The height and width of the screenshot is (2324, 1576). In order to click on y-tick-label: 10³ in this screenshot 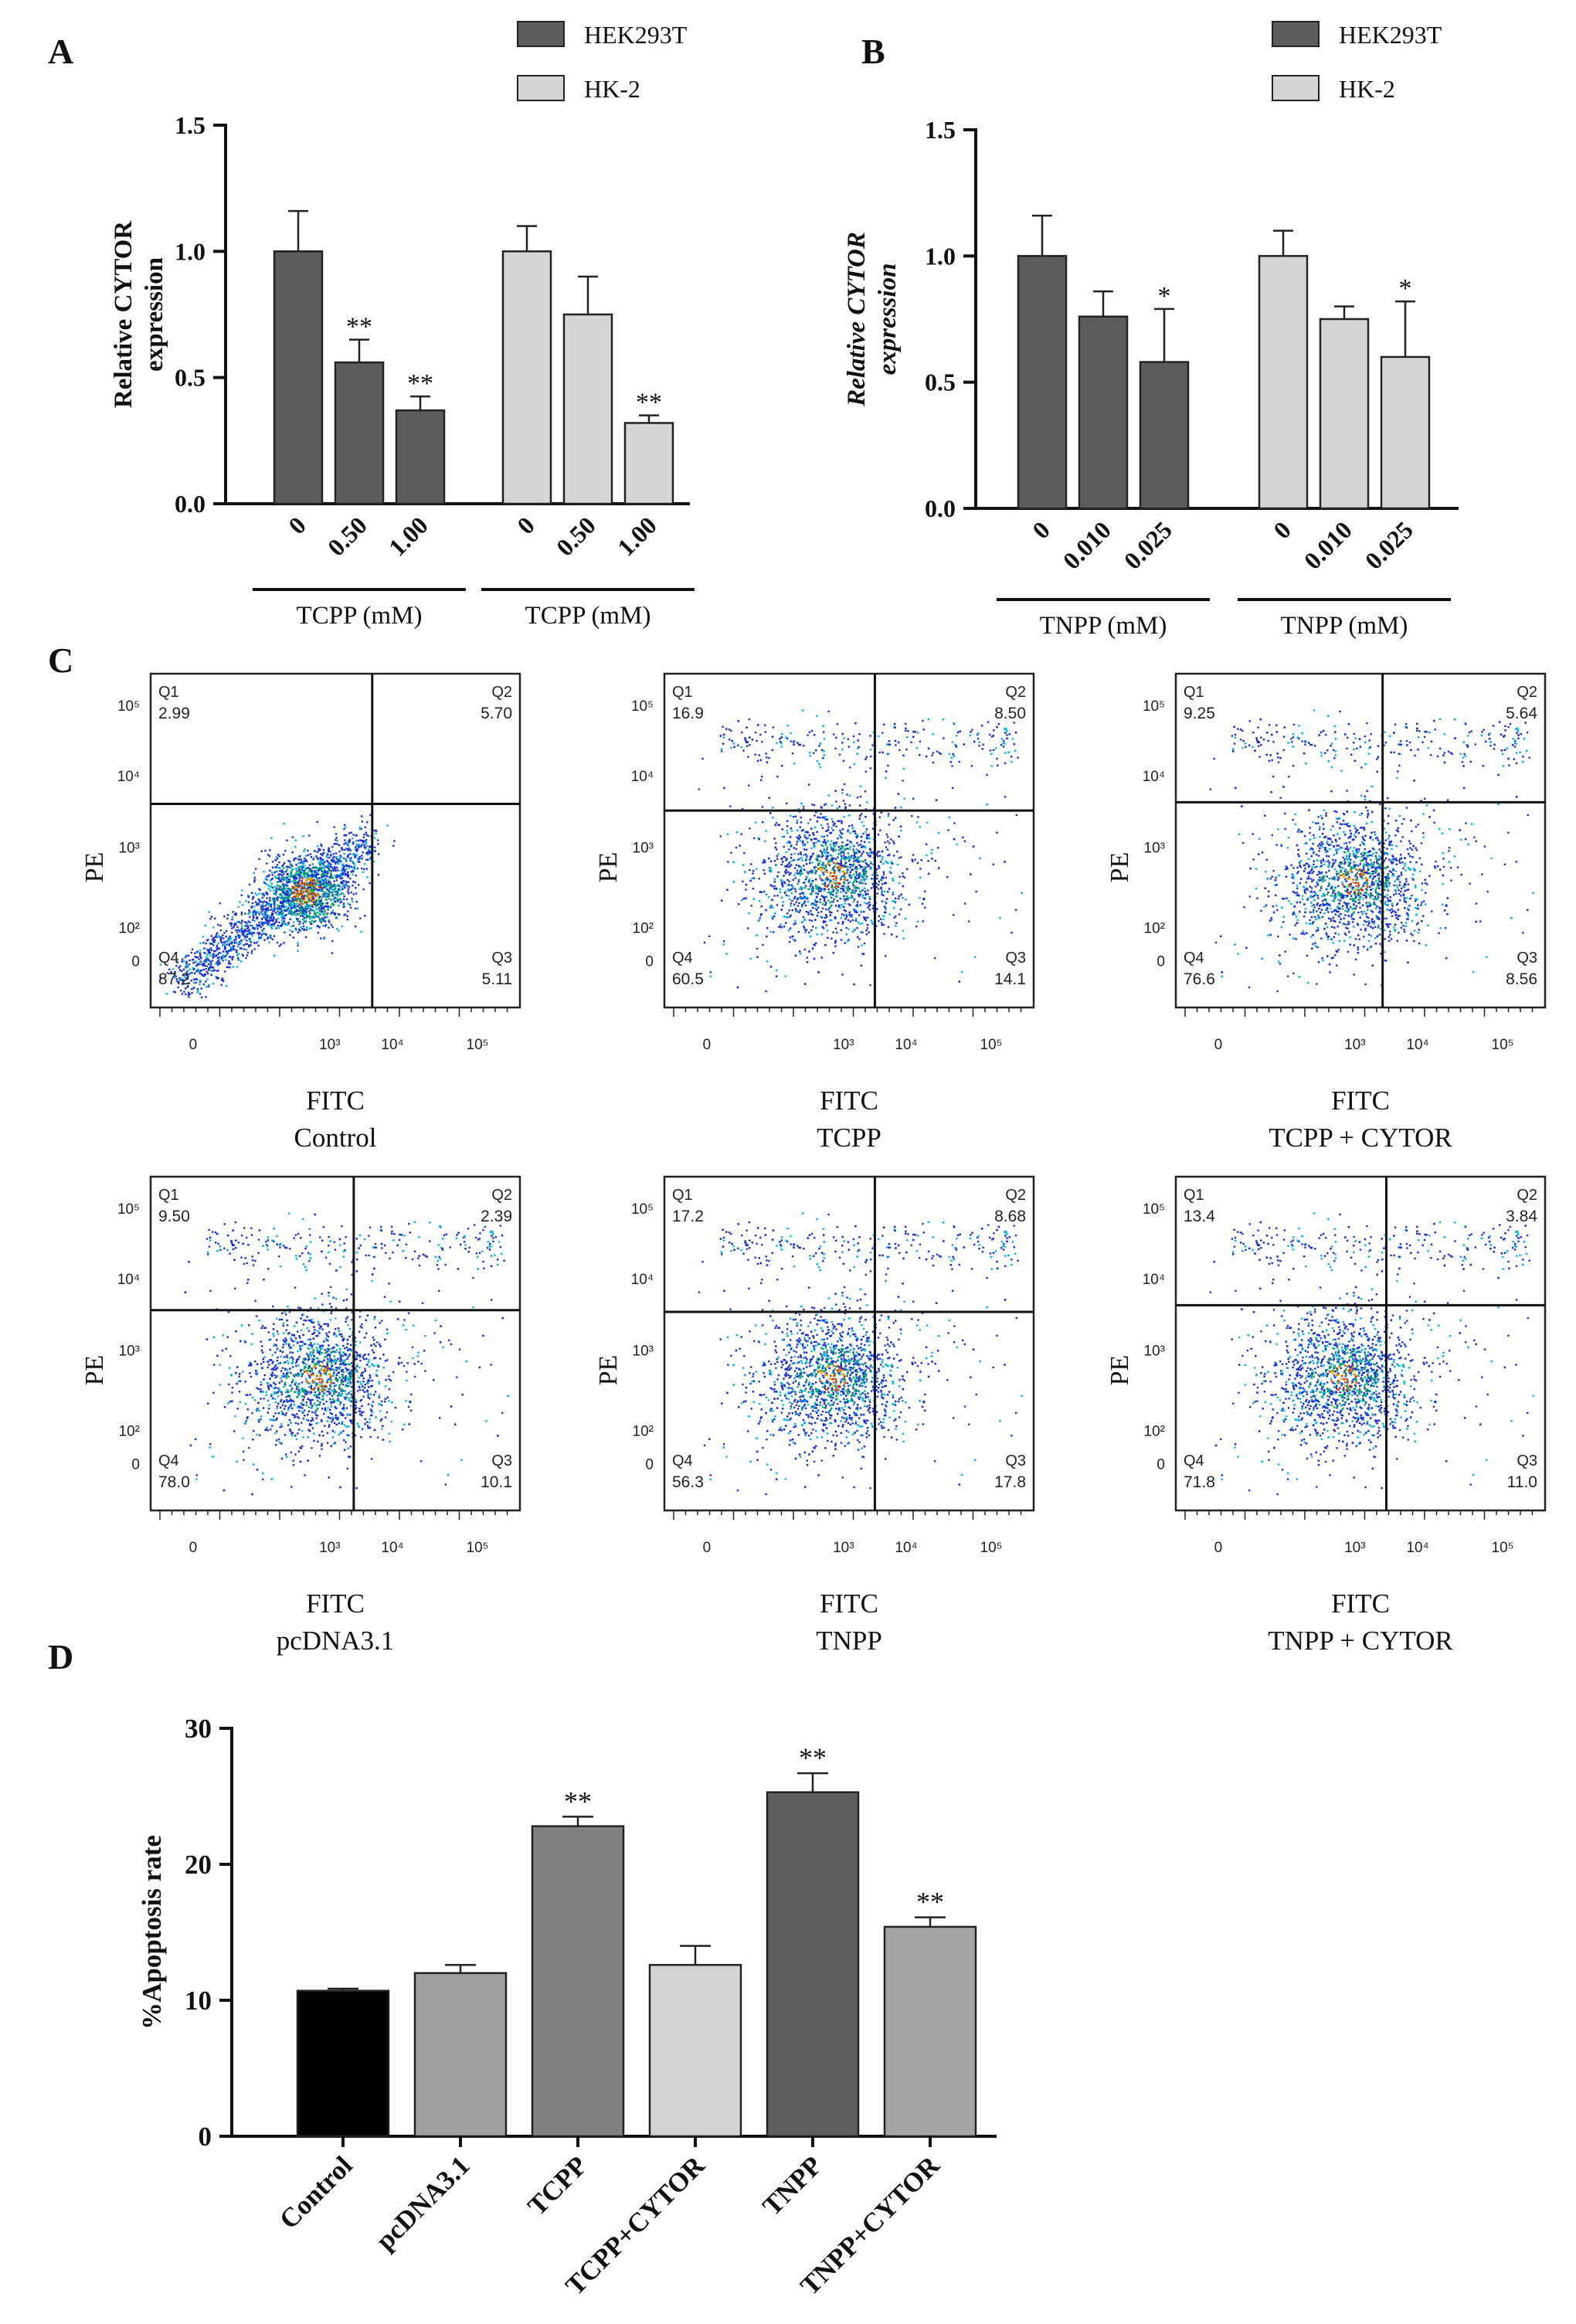, I will do `click(643, 849)`.